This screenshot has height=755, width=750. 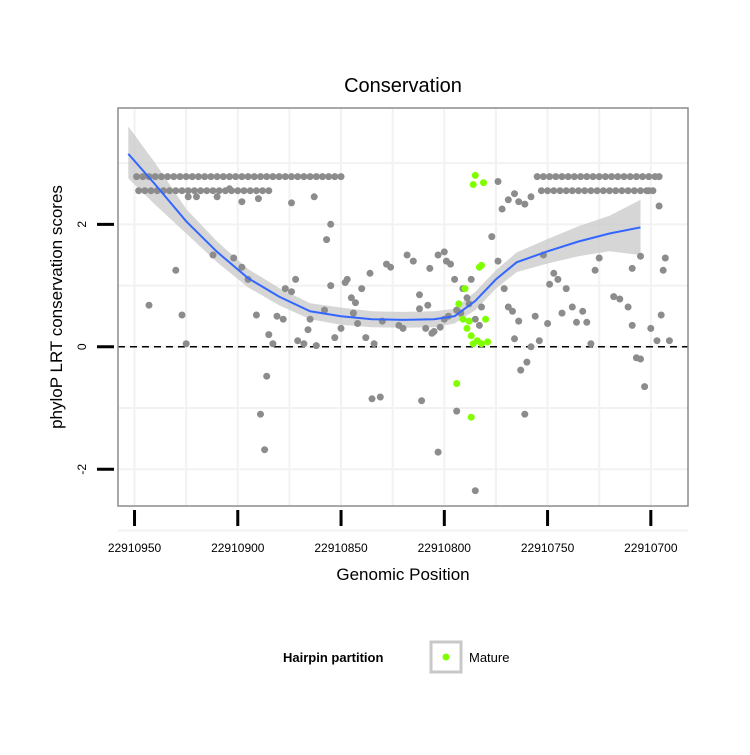 What do you see at coordinates (333, 657) in the screenshot?
I see `legend-title: Hairpin partition` at bounding box center [333, 657].